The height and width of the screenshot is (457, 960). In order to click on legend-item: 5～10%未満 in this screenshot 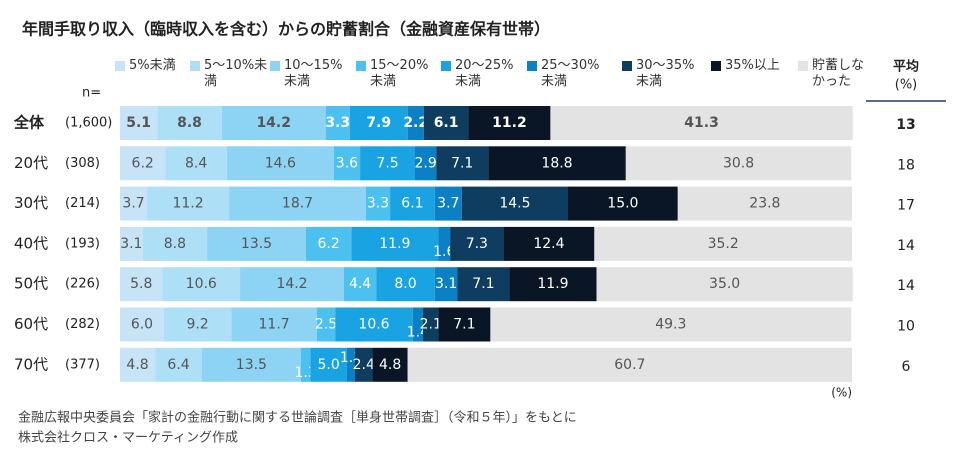, I will do `click(229, 74)`.